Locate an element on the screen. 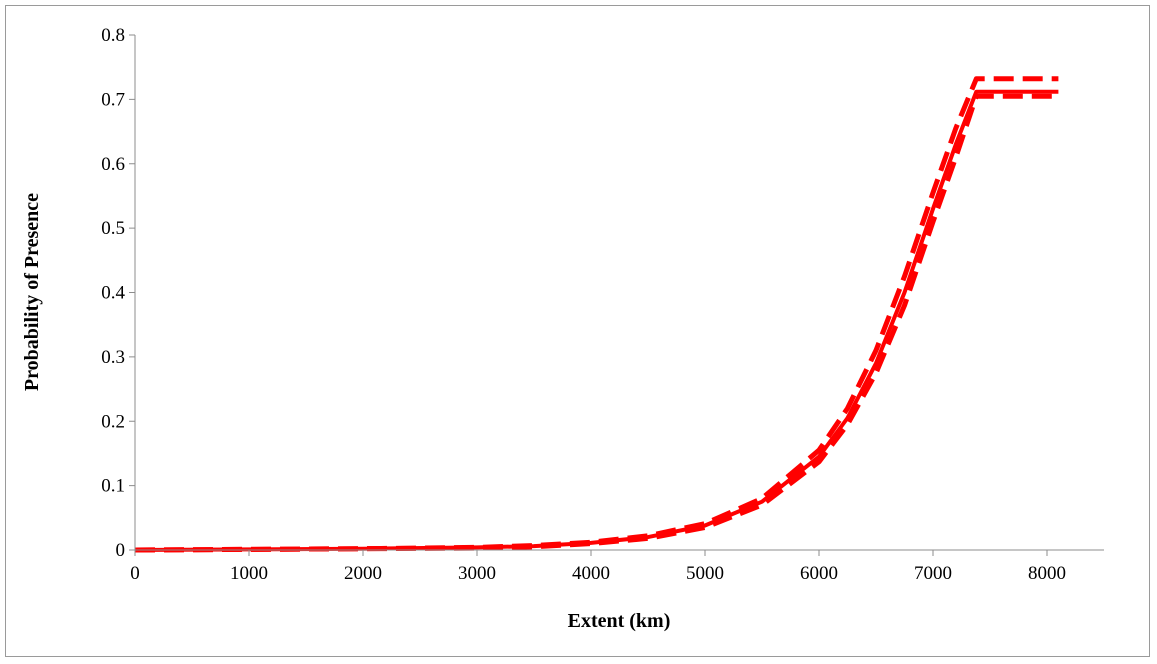 Image resolution: width=1157 pixels, height=664 pixels. y-axis-title: Probability of Presence is located at coordinates (32, 292).